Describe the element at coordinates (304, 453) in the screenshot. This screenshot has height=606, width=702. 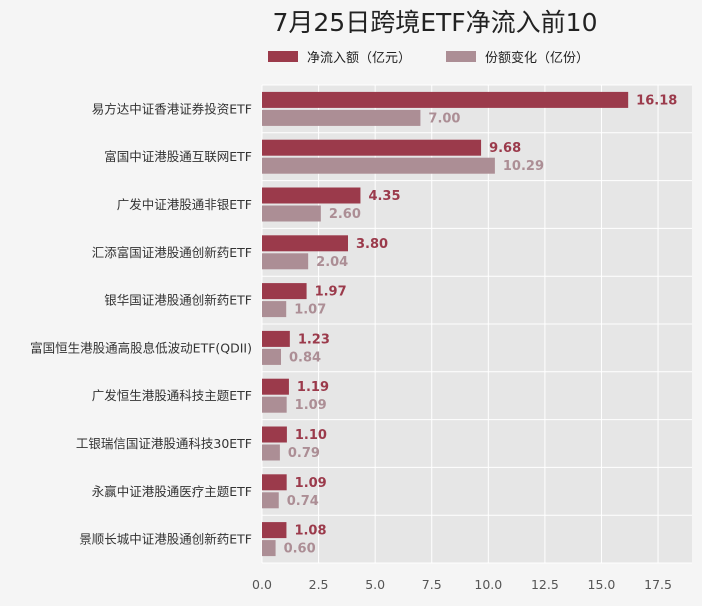
I see `value-label-s1-7: 0.79` at that location.